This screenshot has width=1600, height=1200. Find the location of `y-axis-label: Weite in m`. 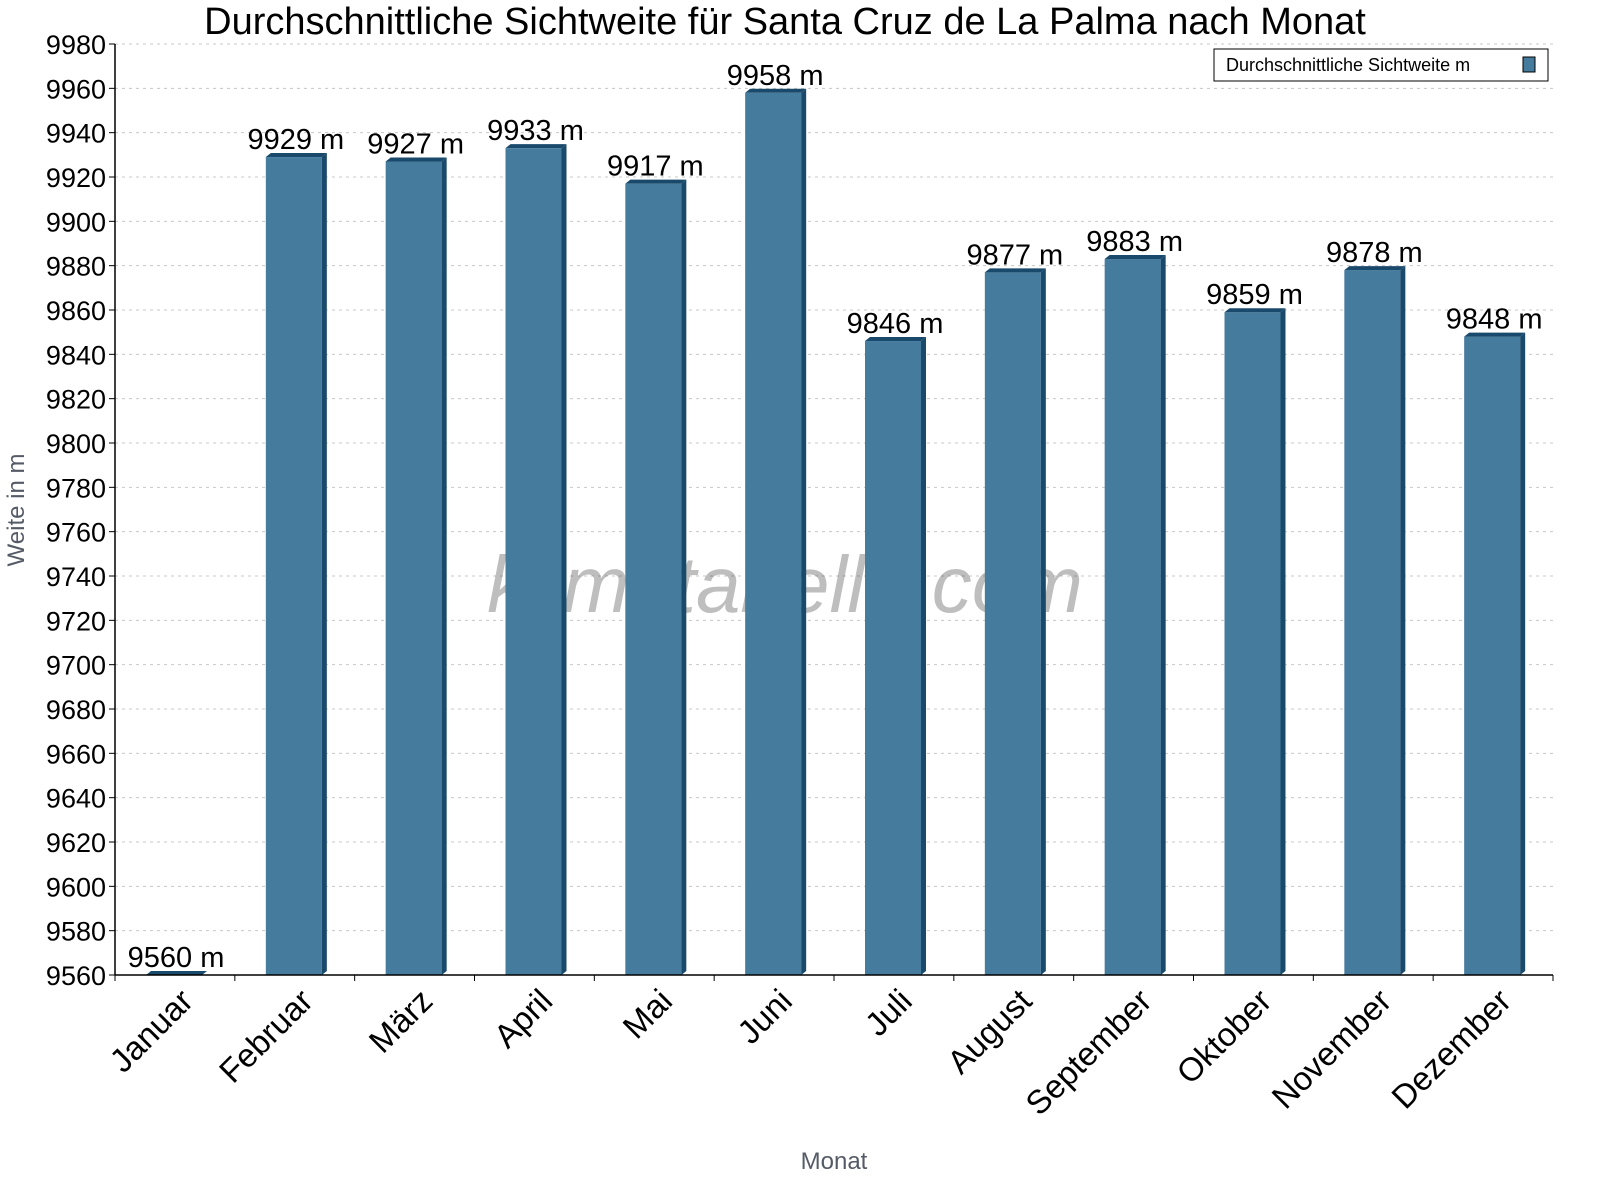

y-axis-label: Weite in m is located at coordinates (16, 510).